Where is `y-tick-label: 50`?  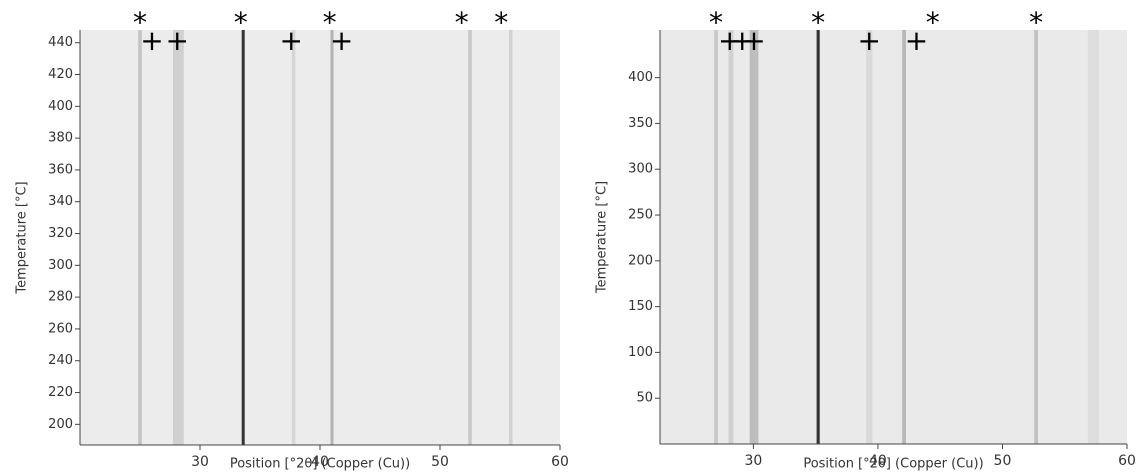 y-tick-label: 50 is located at coordinates (644, 398).